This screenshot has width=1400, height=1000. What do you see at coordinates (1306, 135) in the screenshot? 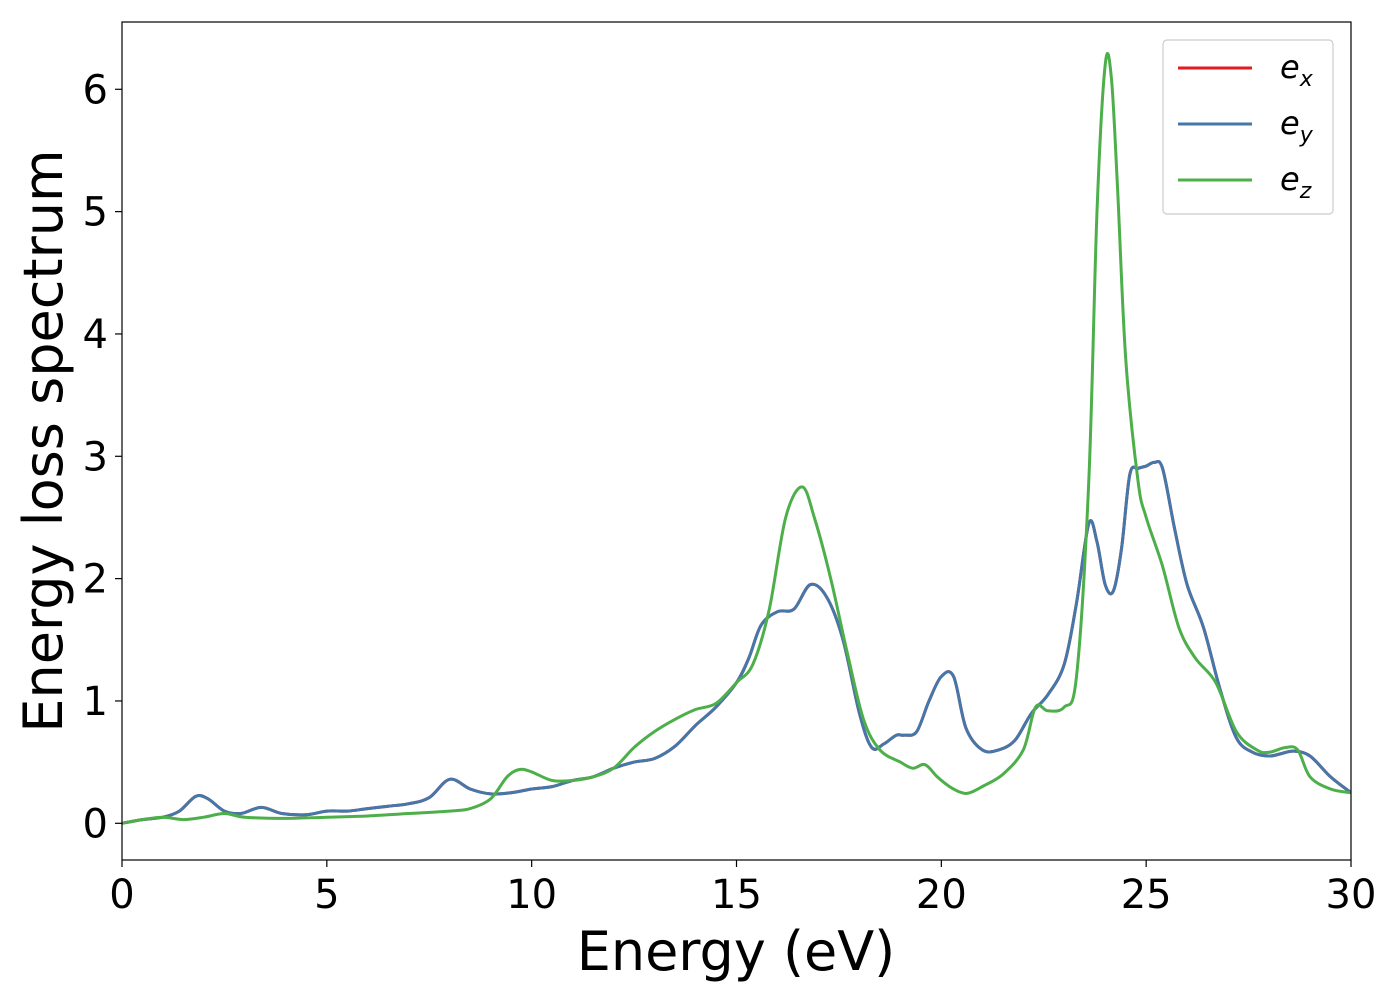
I see `legend-label-subscript: y` at bounding box center [1306, 135].